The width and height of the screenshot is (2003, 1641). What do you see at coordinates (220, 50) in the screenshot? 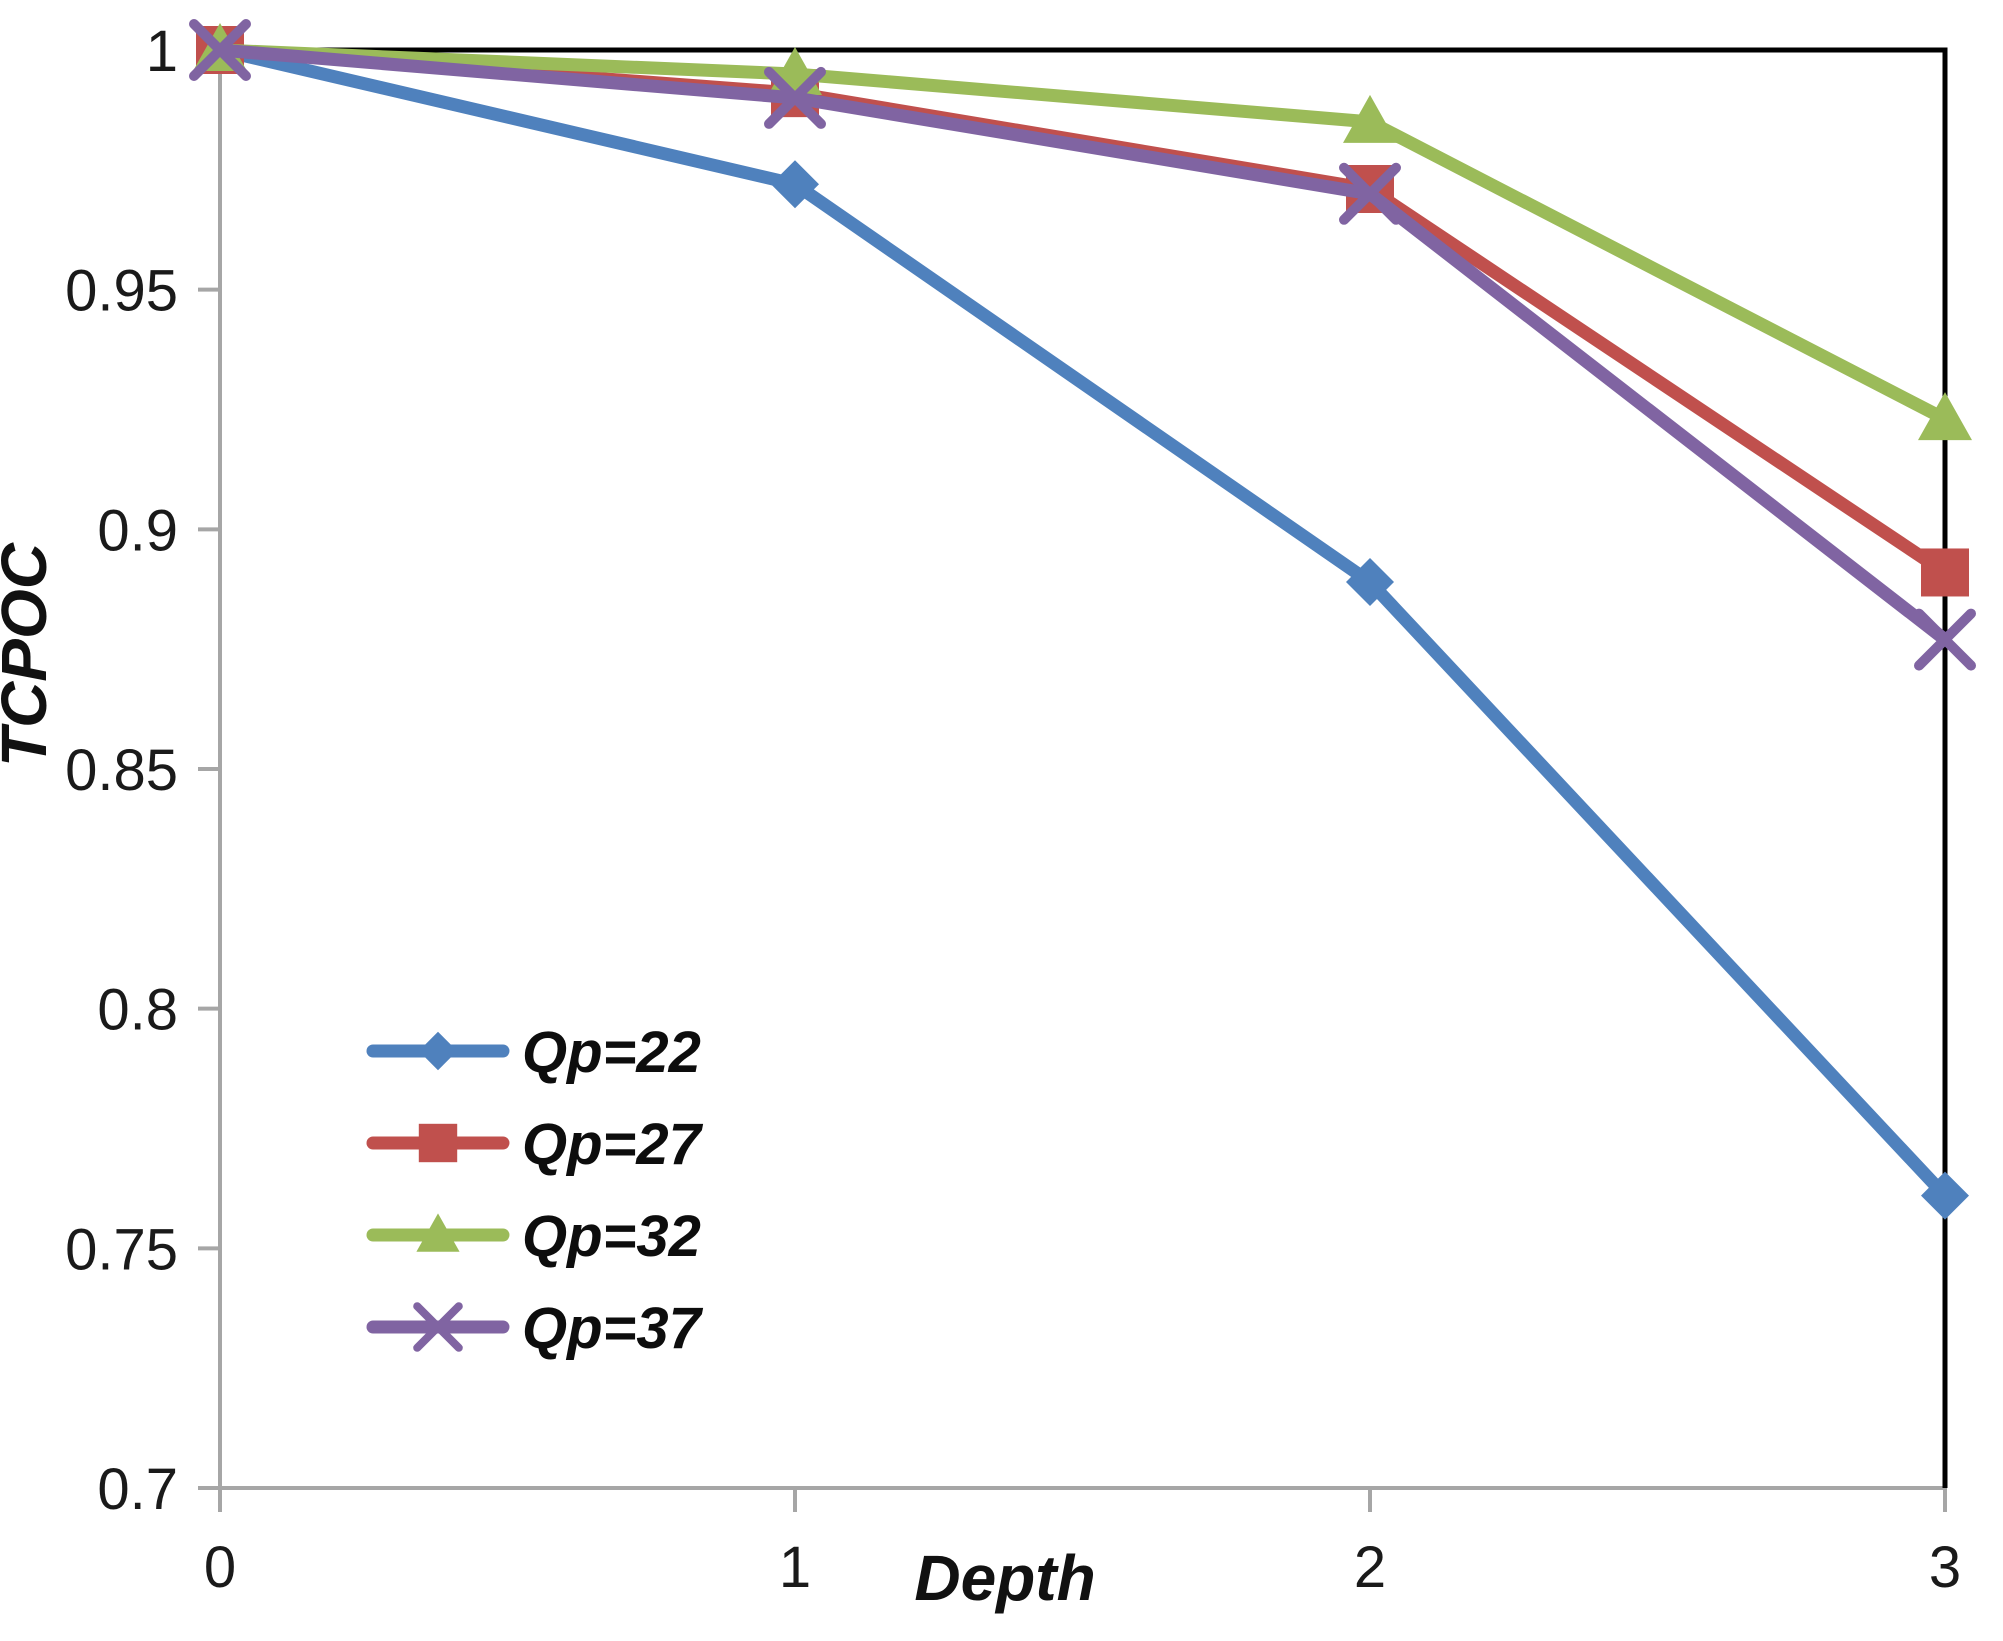
I see `data-point-marker-s3-p0` at bounding box center [220, 50].